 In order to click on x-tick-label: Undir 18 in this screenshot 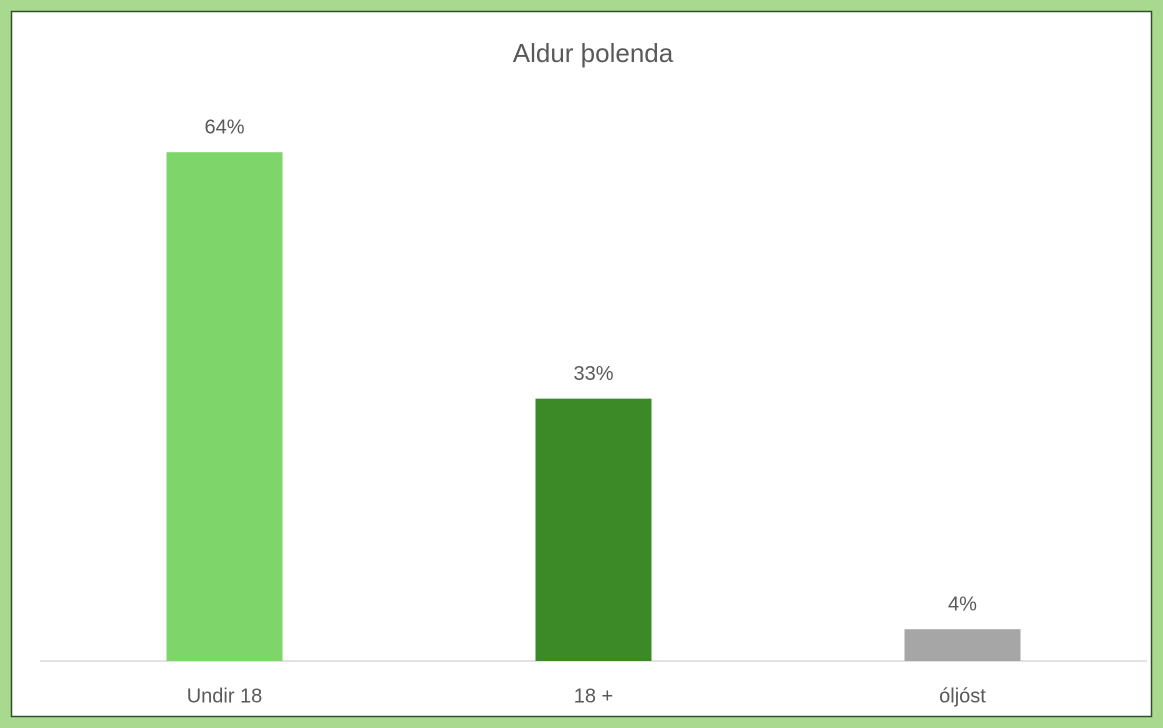, I will do `click(225, 696)`.